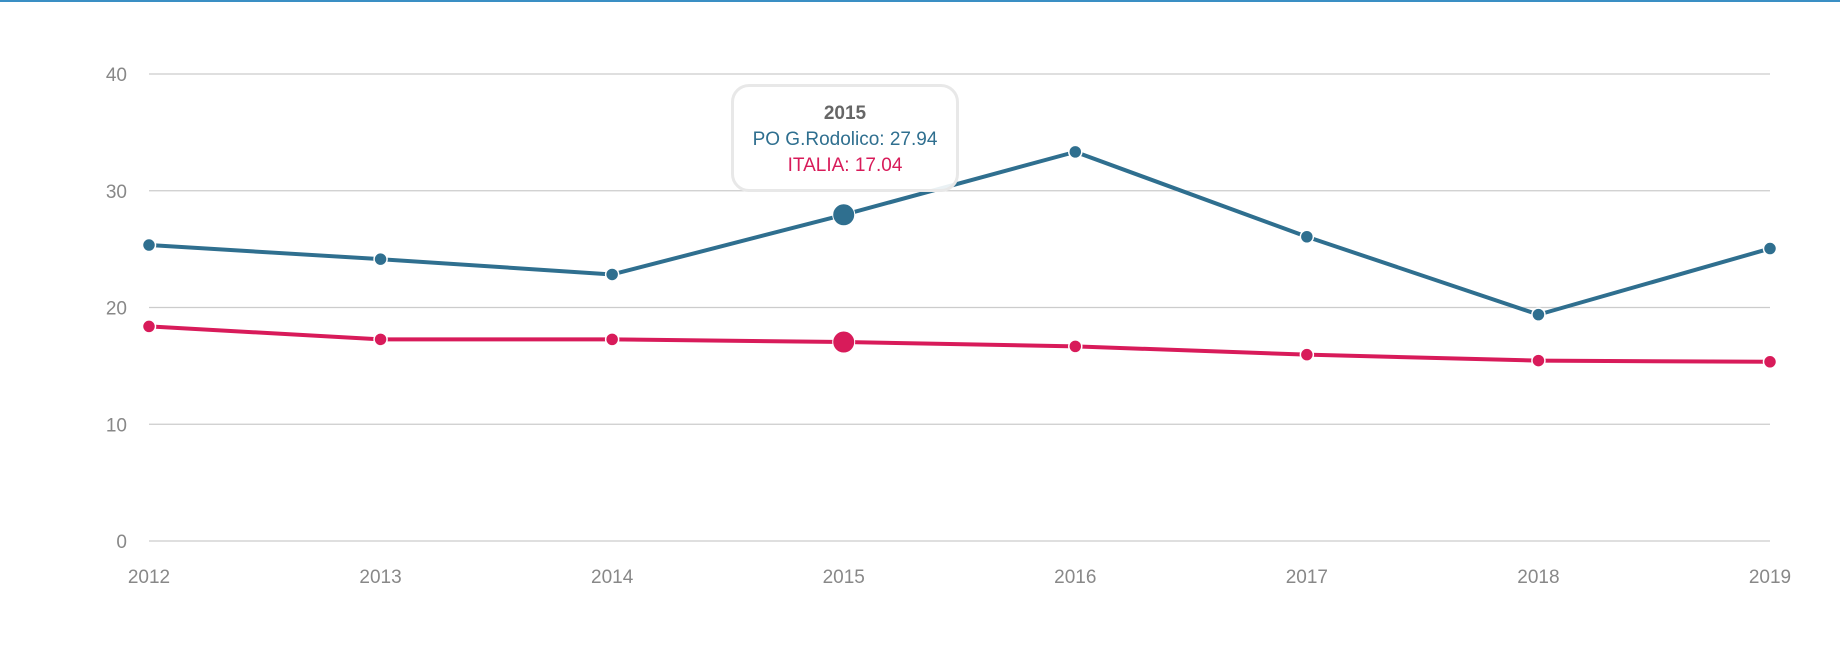 This screenshot has width=1840, height=651. Describe the element at coordinates (116, 425) in the screenshot. I see `y-tick-label: 10` at that location.